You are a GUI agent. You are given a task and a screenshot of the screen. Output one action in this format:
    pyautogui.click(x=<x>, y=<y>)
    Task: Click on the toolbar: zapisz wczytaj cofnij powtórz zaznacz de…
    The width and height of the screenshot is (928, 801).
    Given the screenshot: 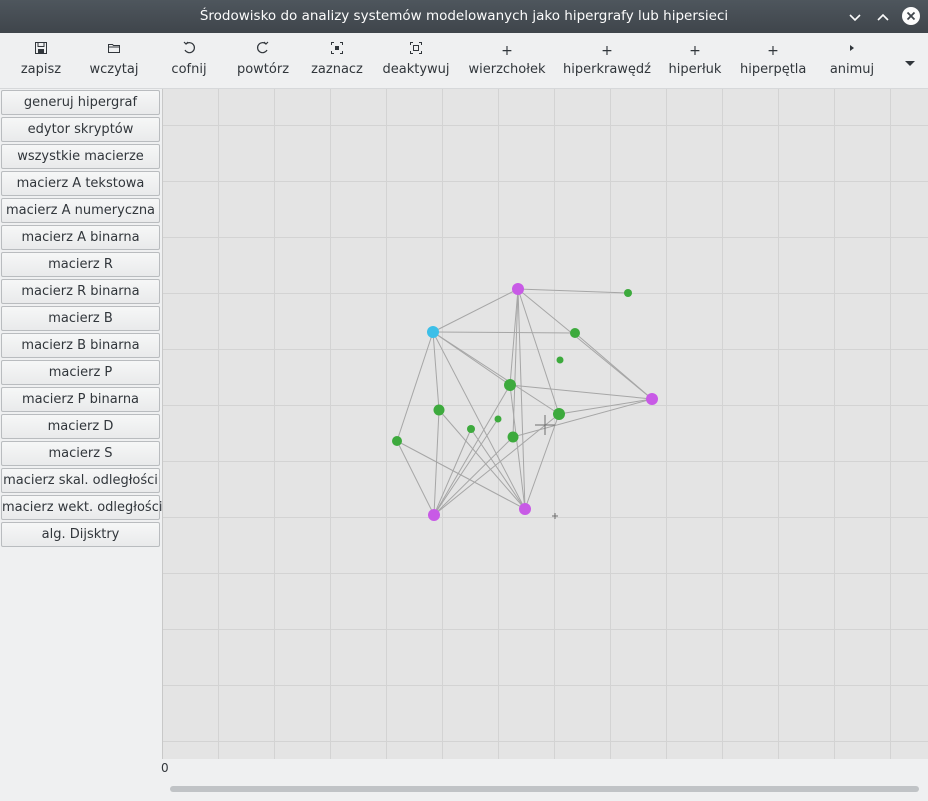 What is the action you would take?
    pyautogui.click(x=464, y=61)
    